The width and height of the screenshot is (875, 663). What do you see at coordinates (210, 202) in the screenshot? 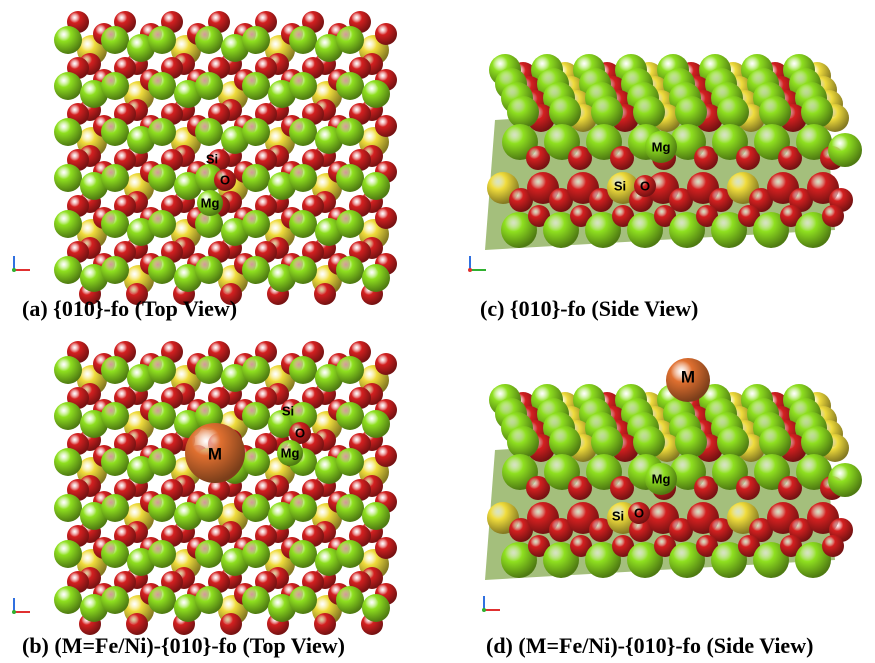
I see `atom-label-mg: Mg` at bounding box center [210, 202].